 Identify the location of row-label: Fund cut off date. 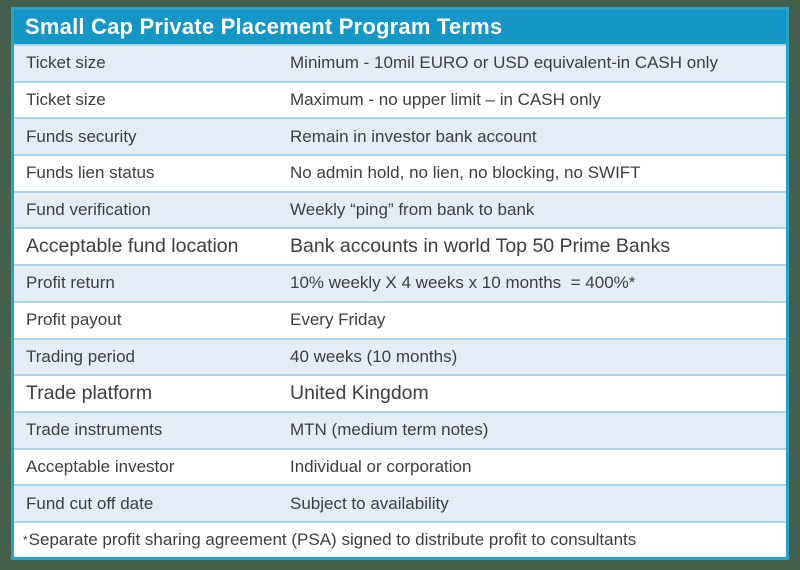
(90, 503).